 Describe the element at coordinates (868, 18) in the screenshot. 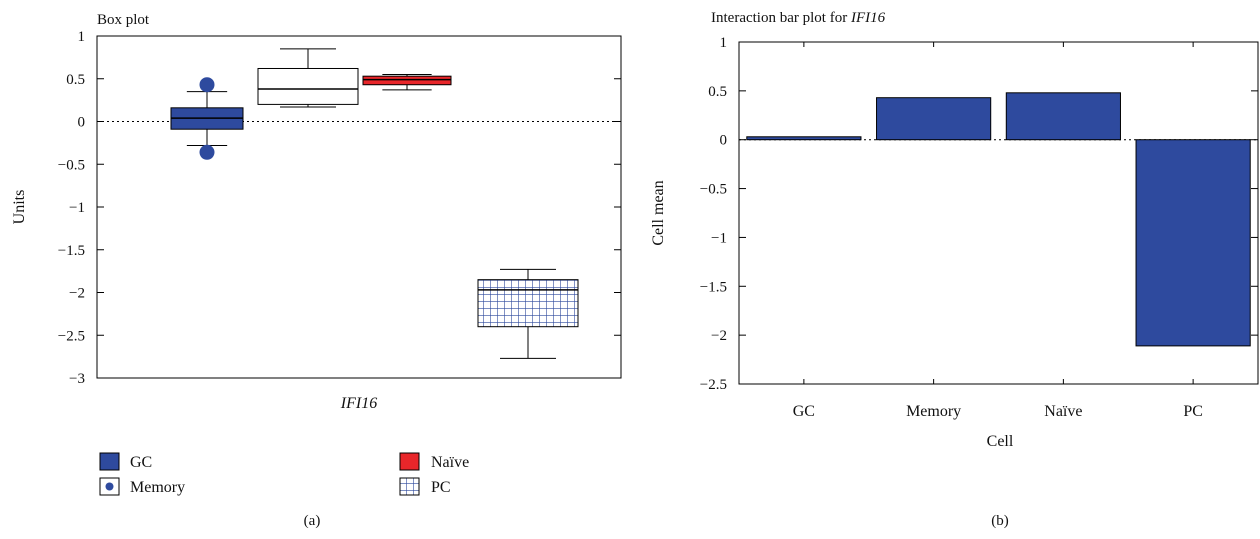

I see `bar-plot-title-gene: IFI16` at that location.